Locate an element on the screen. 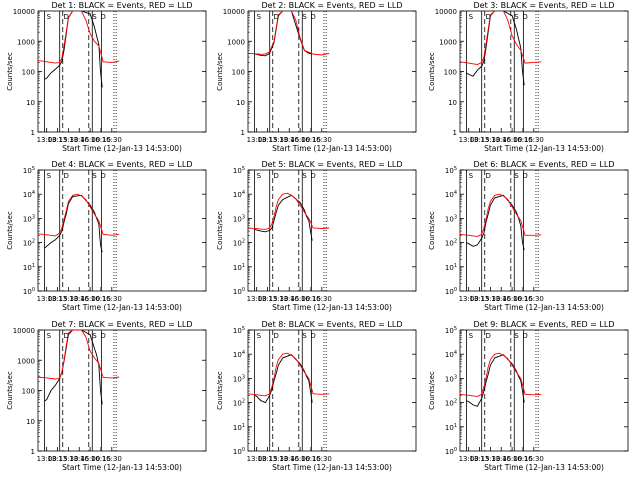  chart-title: Det 4: BLACK = Events, RED = LLD is located at coordinates (122, 164).